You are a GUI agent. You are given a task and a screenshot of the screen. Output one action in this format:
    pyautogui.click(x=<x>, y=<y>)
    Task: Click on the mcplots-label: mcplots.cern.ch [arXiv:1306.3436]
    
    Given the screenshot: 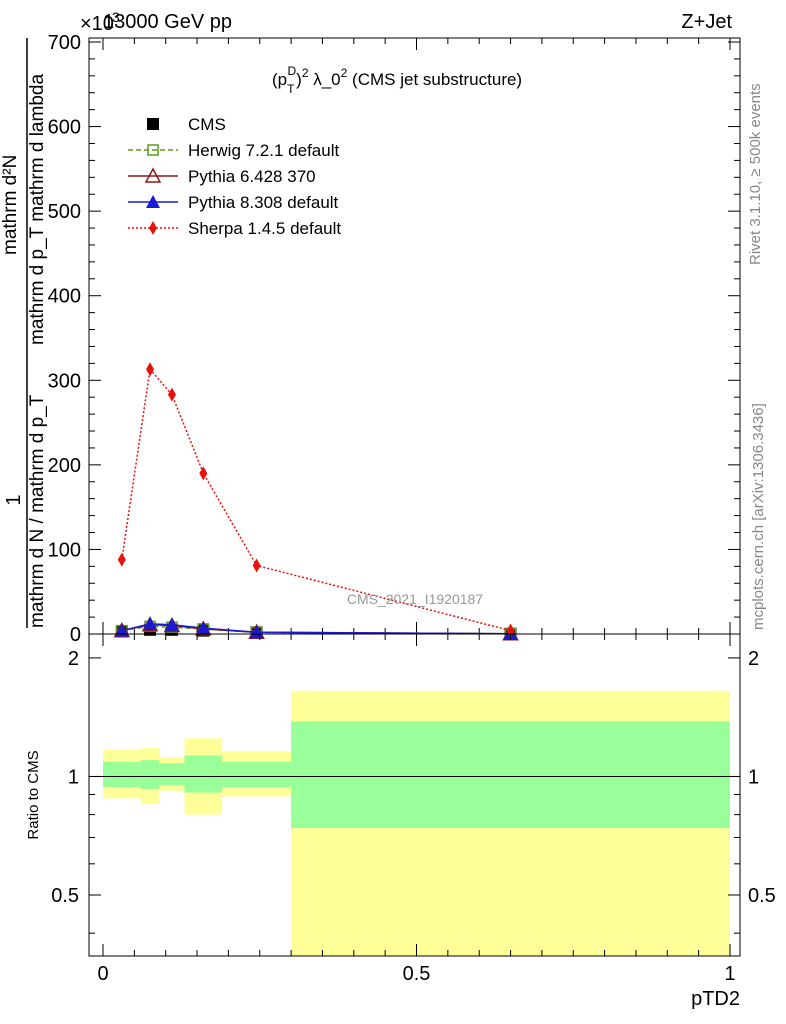 What is the action you would take?
    pyautogui.click(x=758, y=516)
    